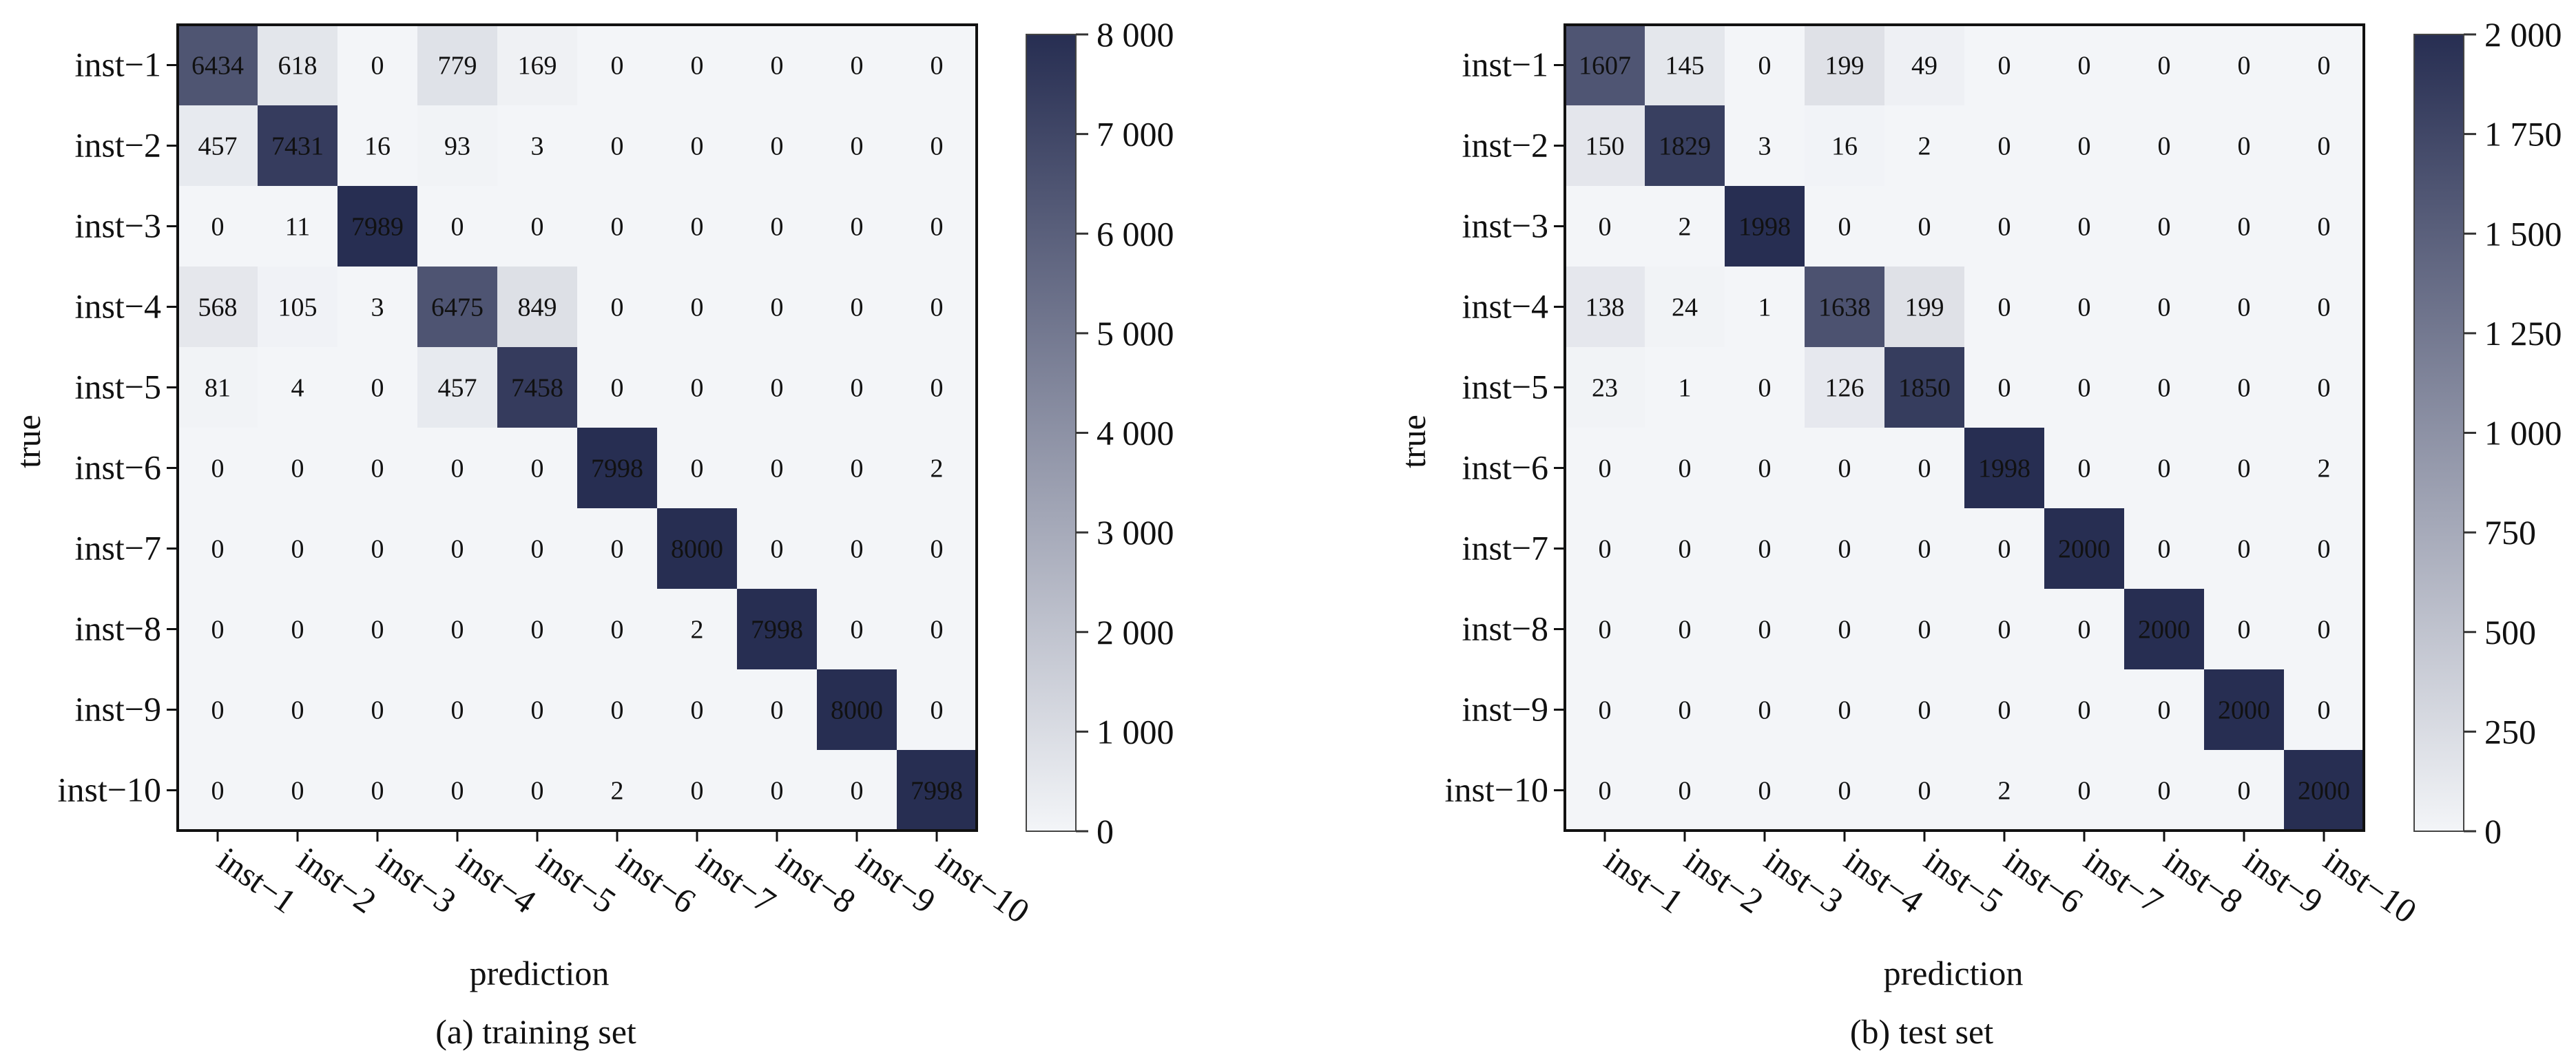 This screenshot has height=1064, width=2576. Describe the element at coordinates (1505, 548) in the screenshot. I see `y-tick-label: inst−7` at that location.